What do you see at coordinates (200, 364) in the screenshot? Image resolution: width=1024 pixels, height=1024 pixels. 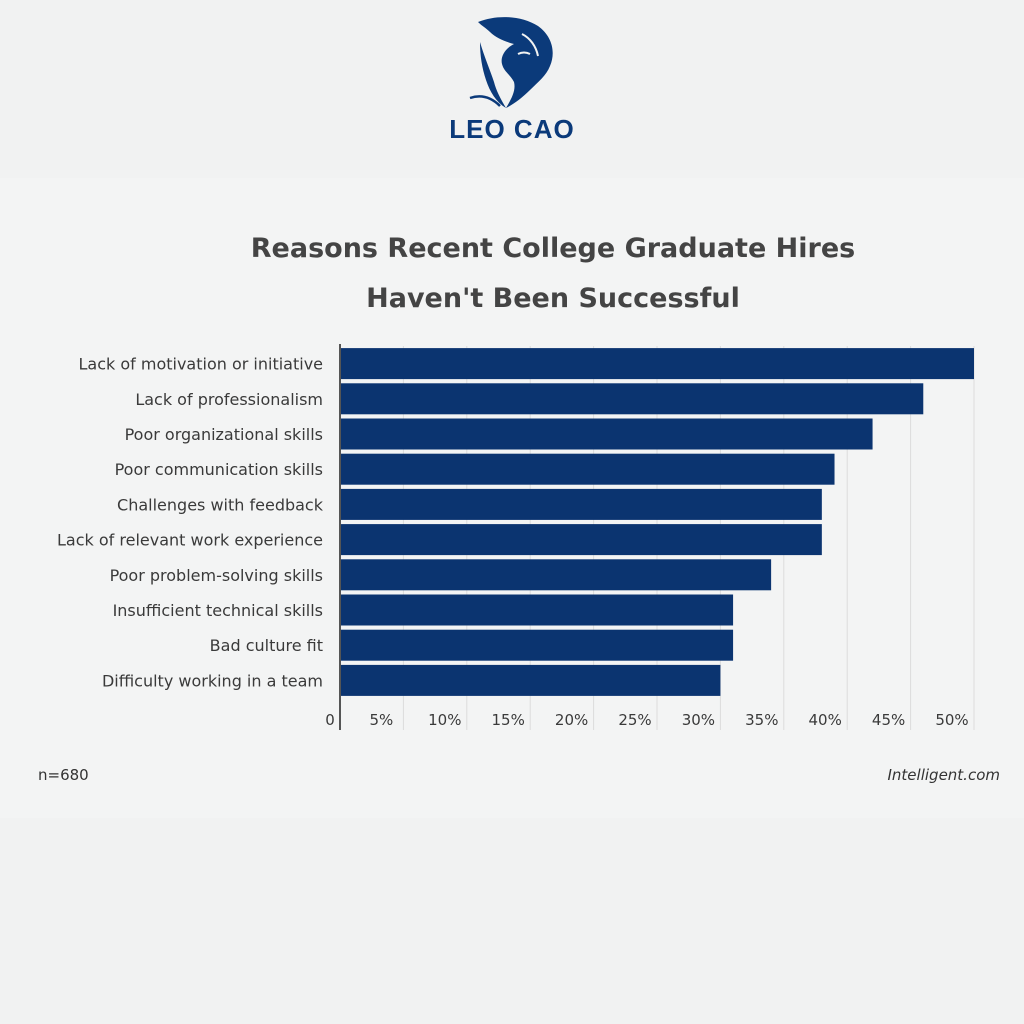 I see `category-label: Lack of motivation or initiative` at bounding box center [200, 364].